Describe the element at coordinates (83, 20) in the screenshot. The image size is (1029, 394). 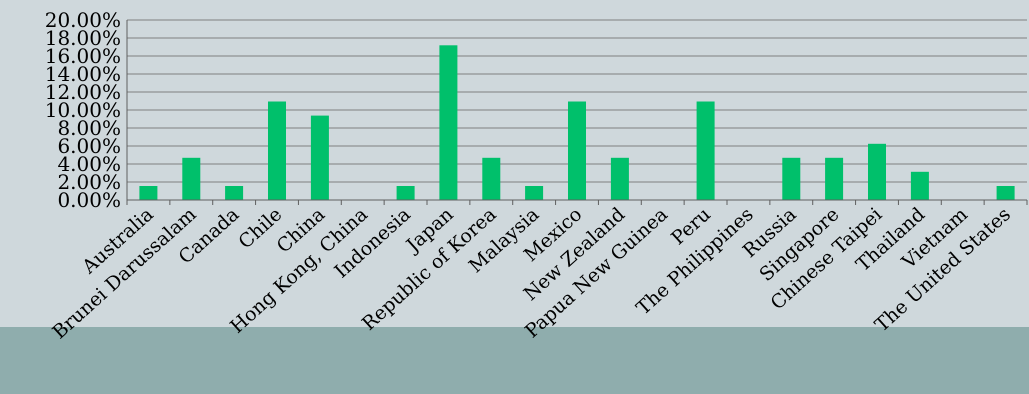
I see `y-tick-label: 20.00%` at that location.